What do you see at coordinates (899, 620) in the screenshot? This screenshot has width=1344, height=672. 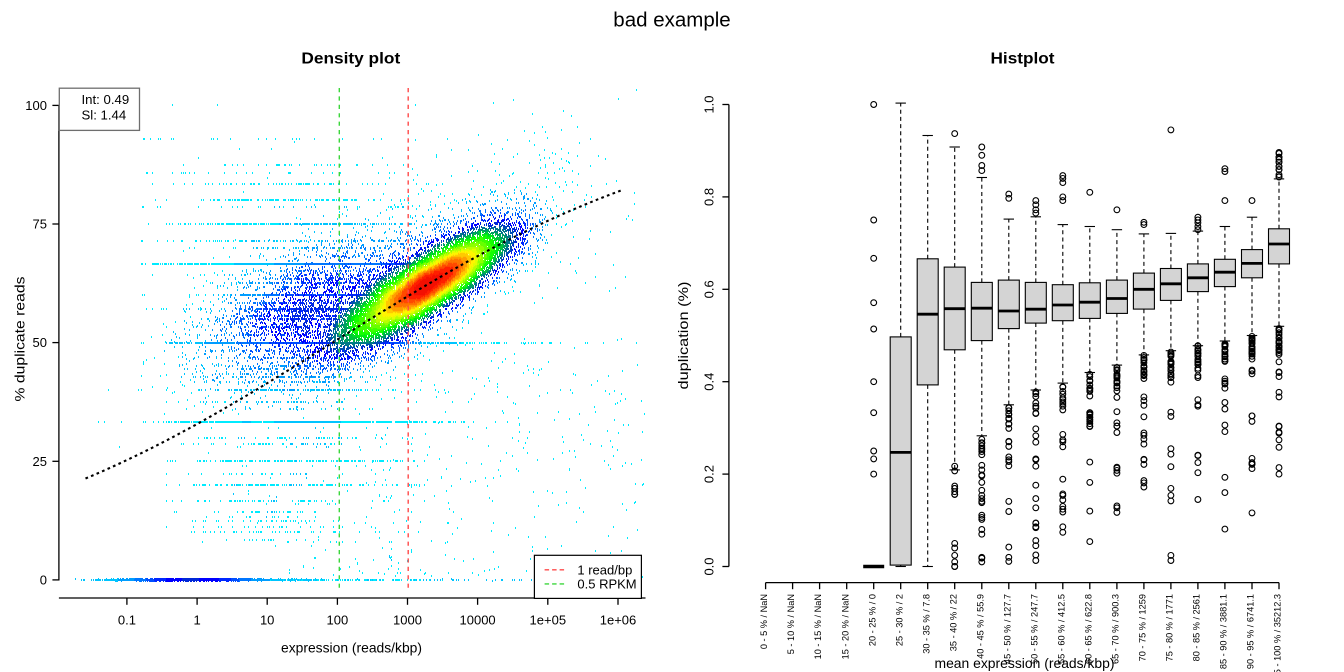 I see `svg-text: 25 - 30 % / 2` at bounding box center [899, 620].